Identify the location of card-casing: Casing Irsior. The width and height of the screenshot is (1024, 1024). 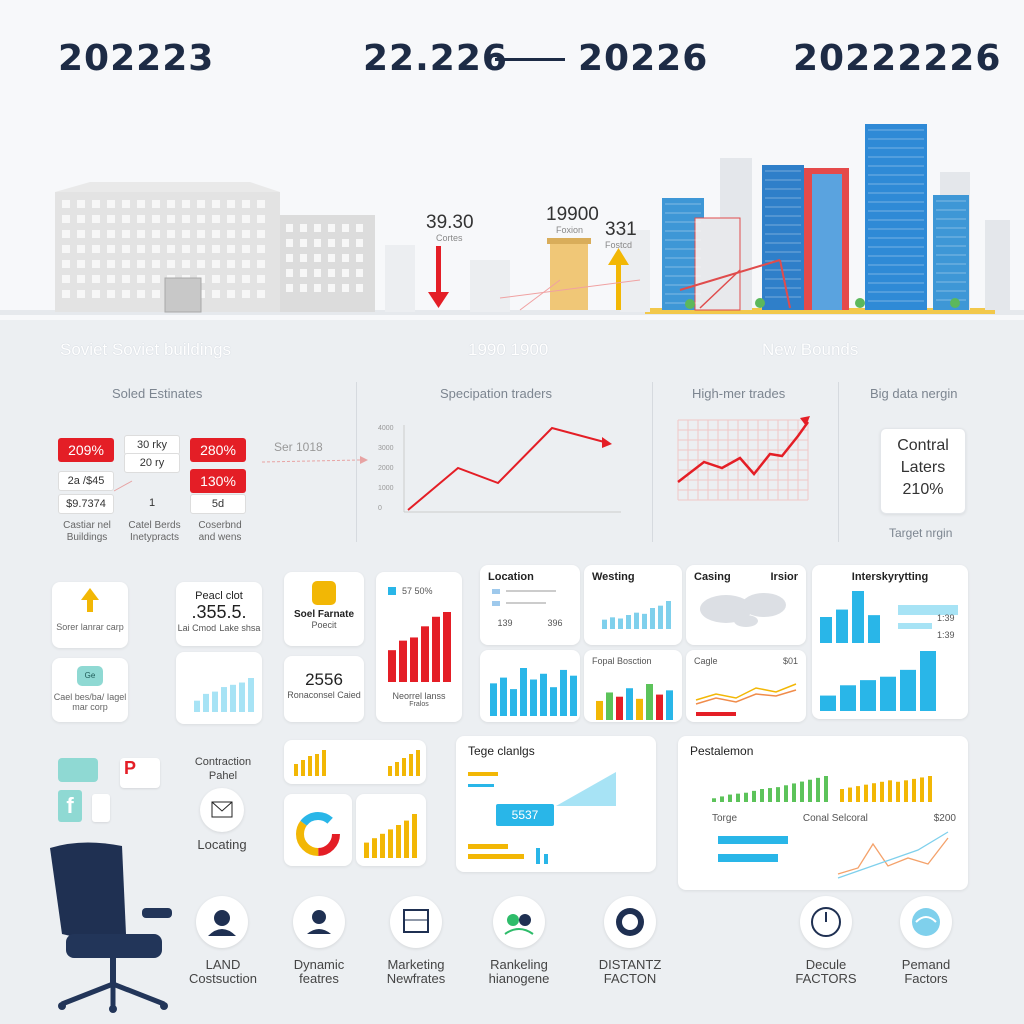
(746, 605).